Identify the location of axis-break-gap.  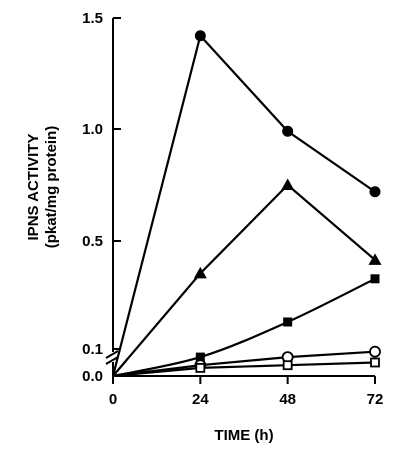
(113, 357).